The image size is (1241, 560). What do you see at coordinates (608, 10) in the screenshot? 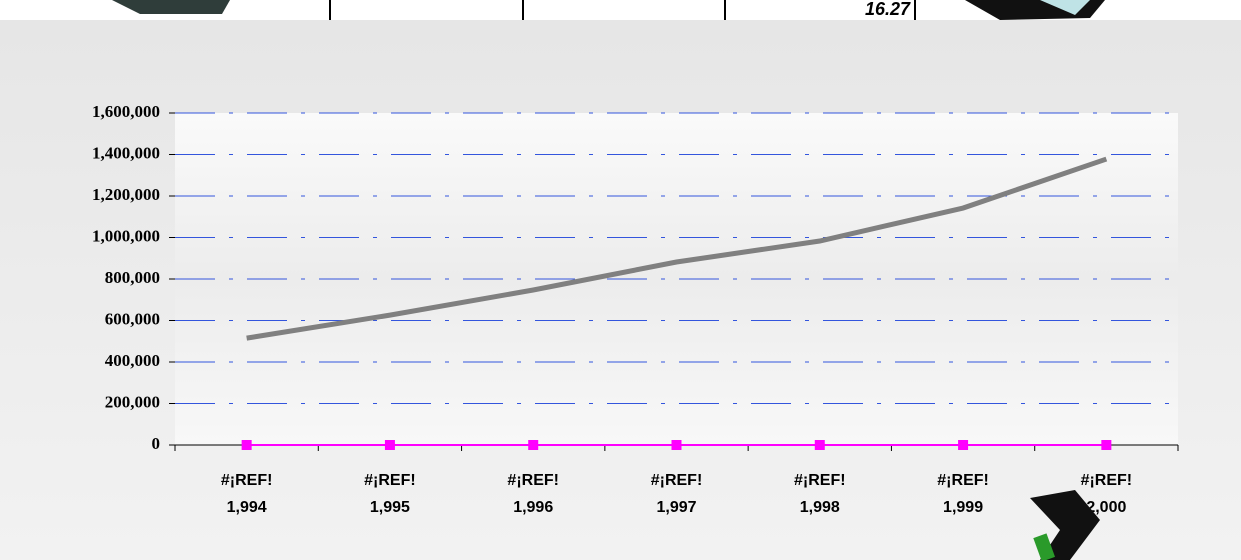
I see `sheet-strip: 16.27` at bounding box center [608, 10].